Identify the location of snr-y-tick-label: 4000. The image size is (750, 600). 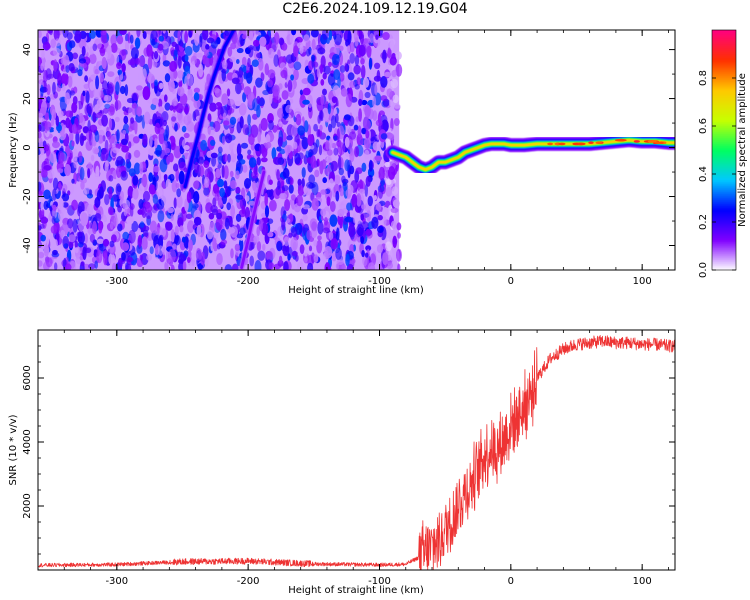
(27, 441).